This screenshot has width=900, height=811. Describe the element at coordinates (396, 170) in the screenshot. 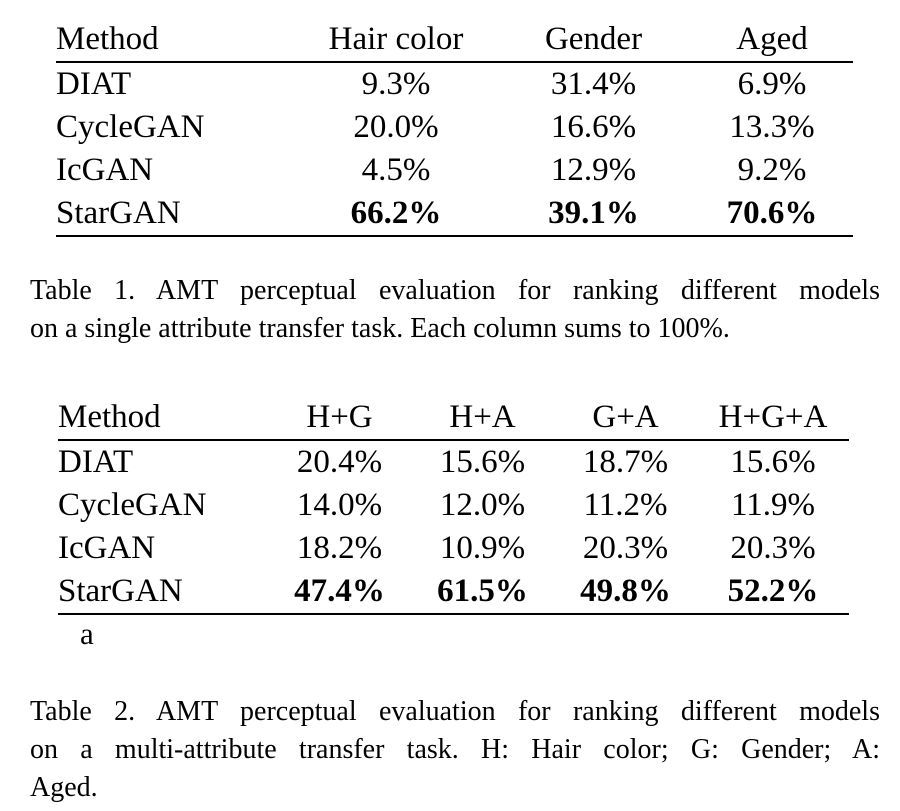

I see `value-cell: 4.5%` at that location.